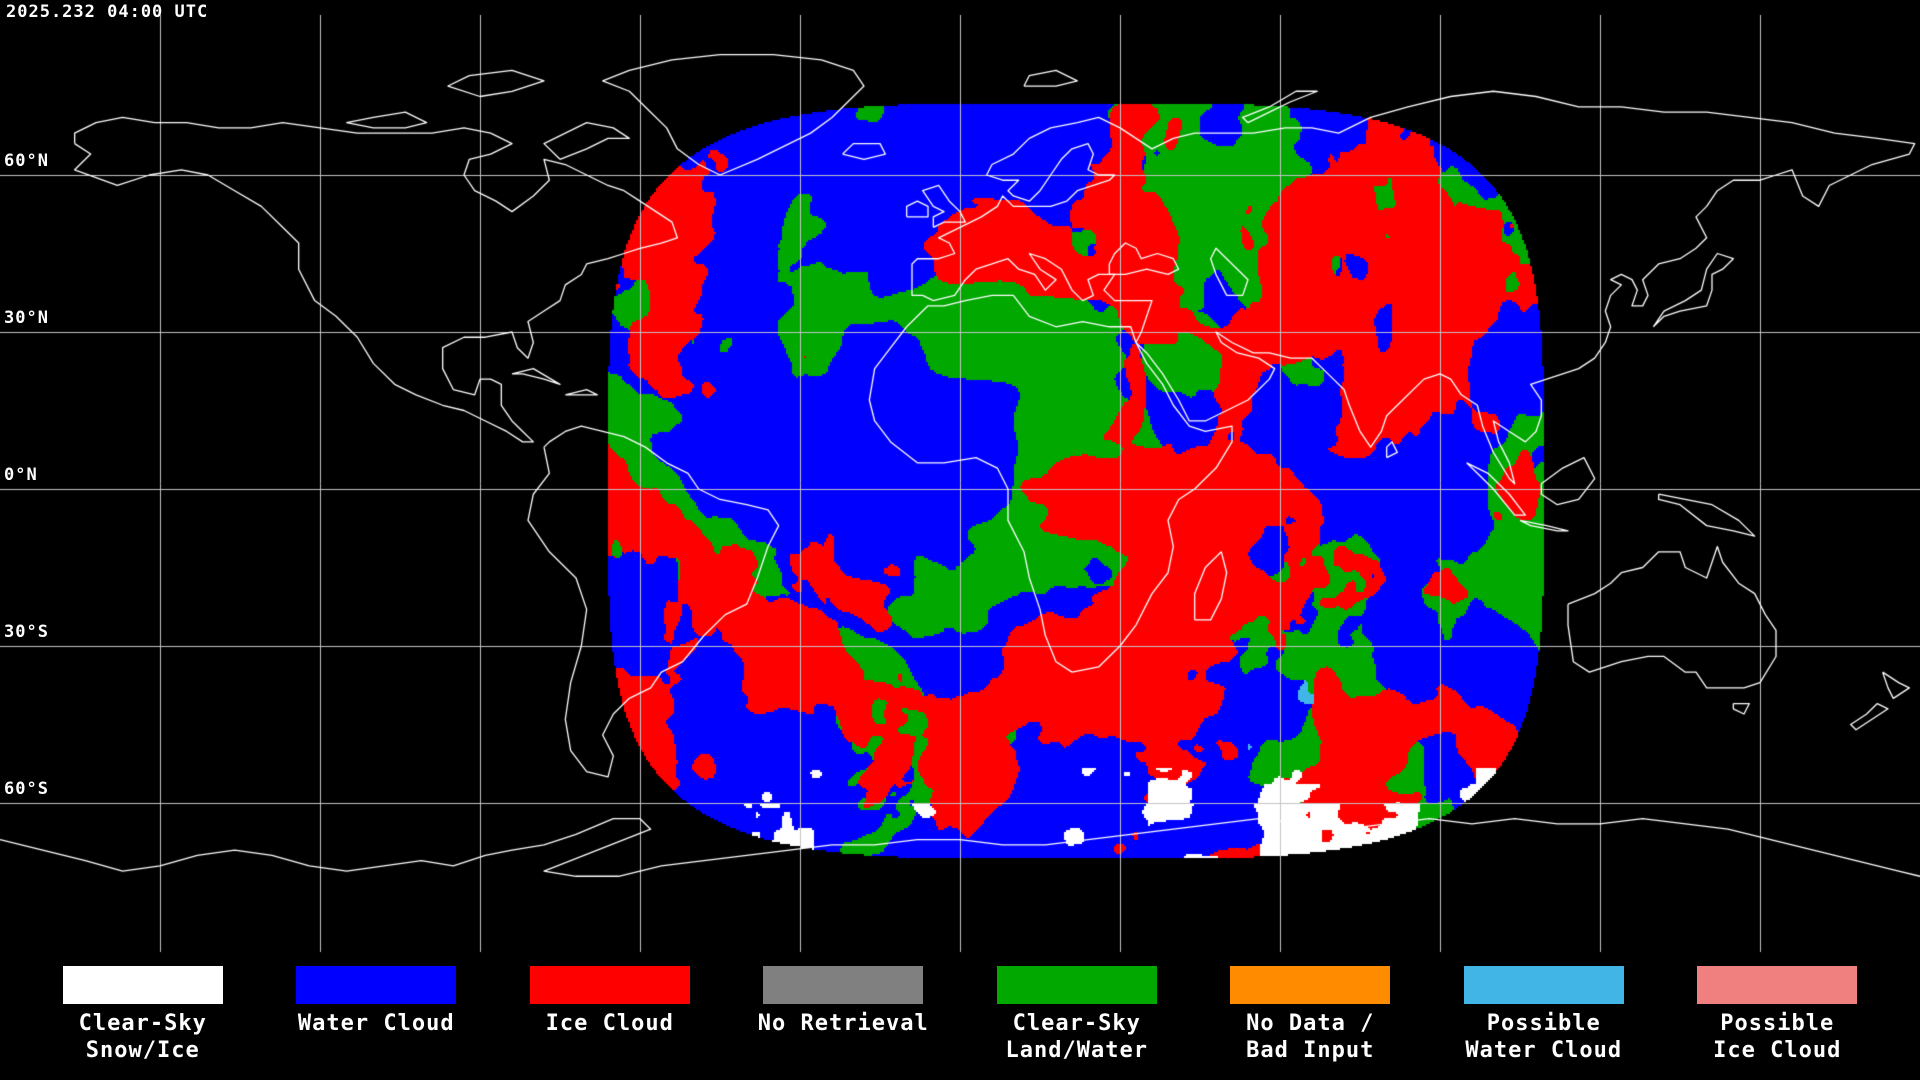 This screenshot has width=1920, height=1080. I want to click on legend-item: Ice Cloud, so click(610, 1015).